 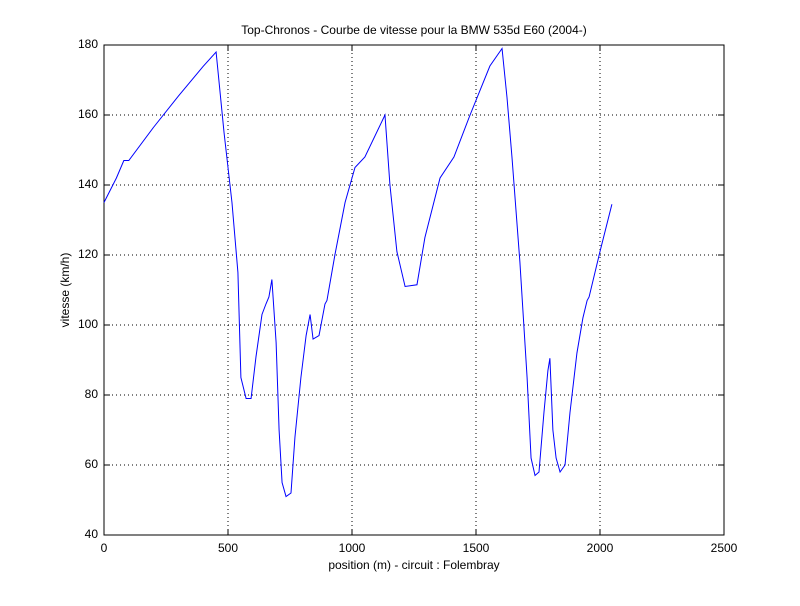 What do you see at coordinates (88, 184) in the screenshot?
I see `y-tick-label: 140` at bounding box center [88, 184].